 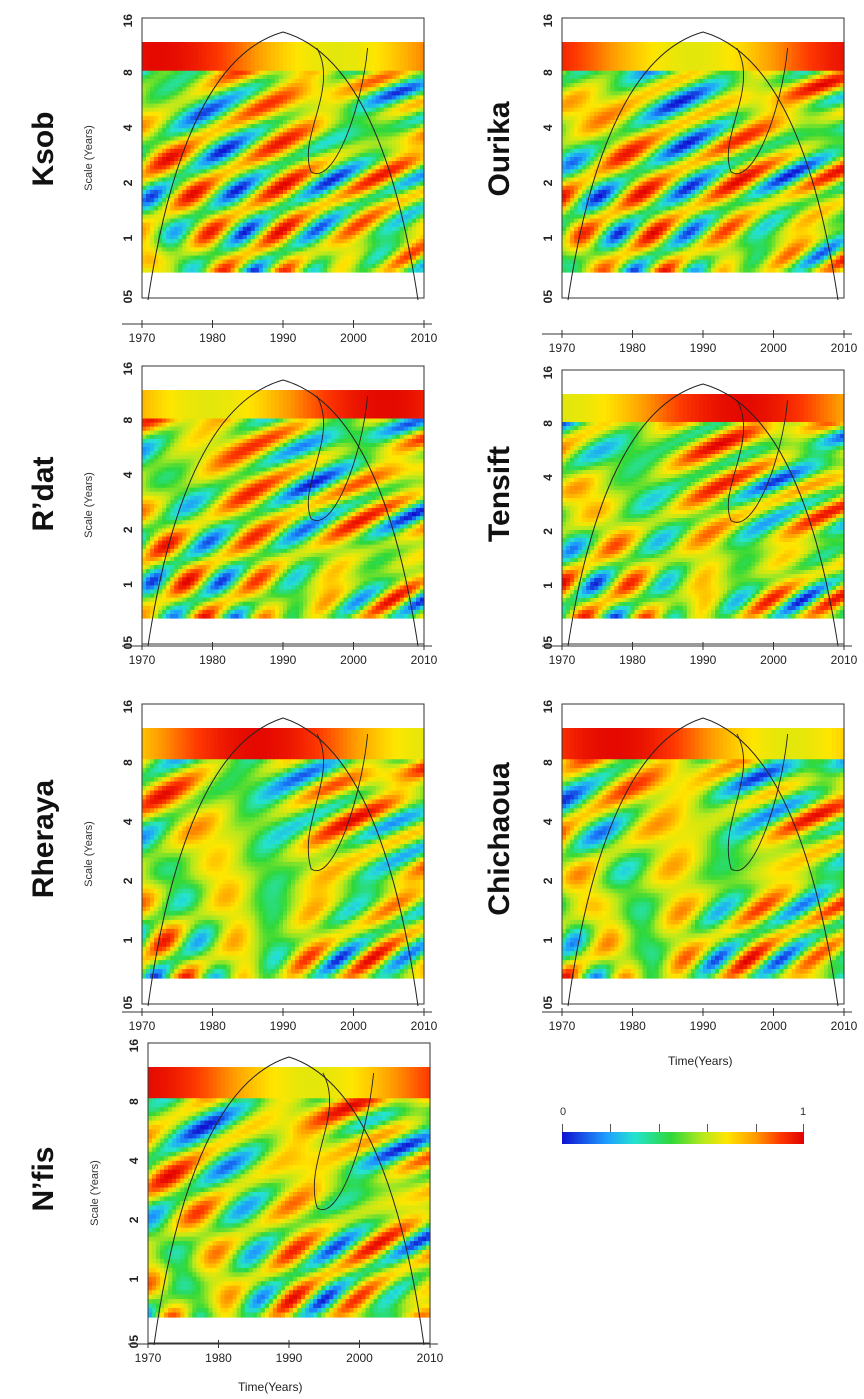 I want to click on station-label: R’dat, so click(x=44, y=494).